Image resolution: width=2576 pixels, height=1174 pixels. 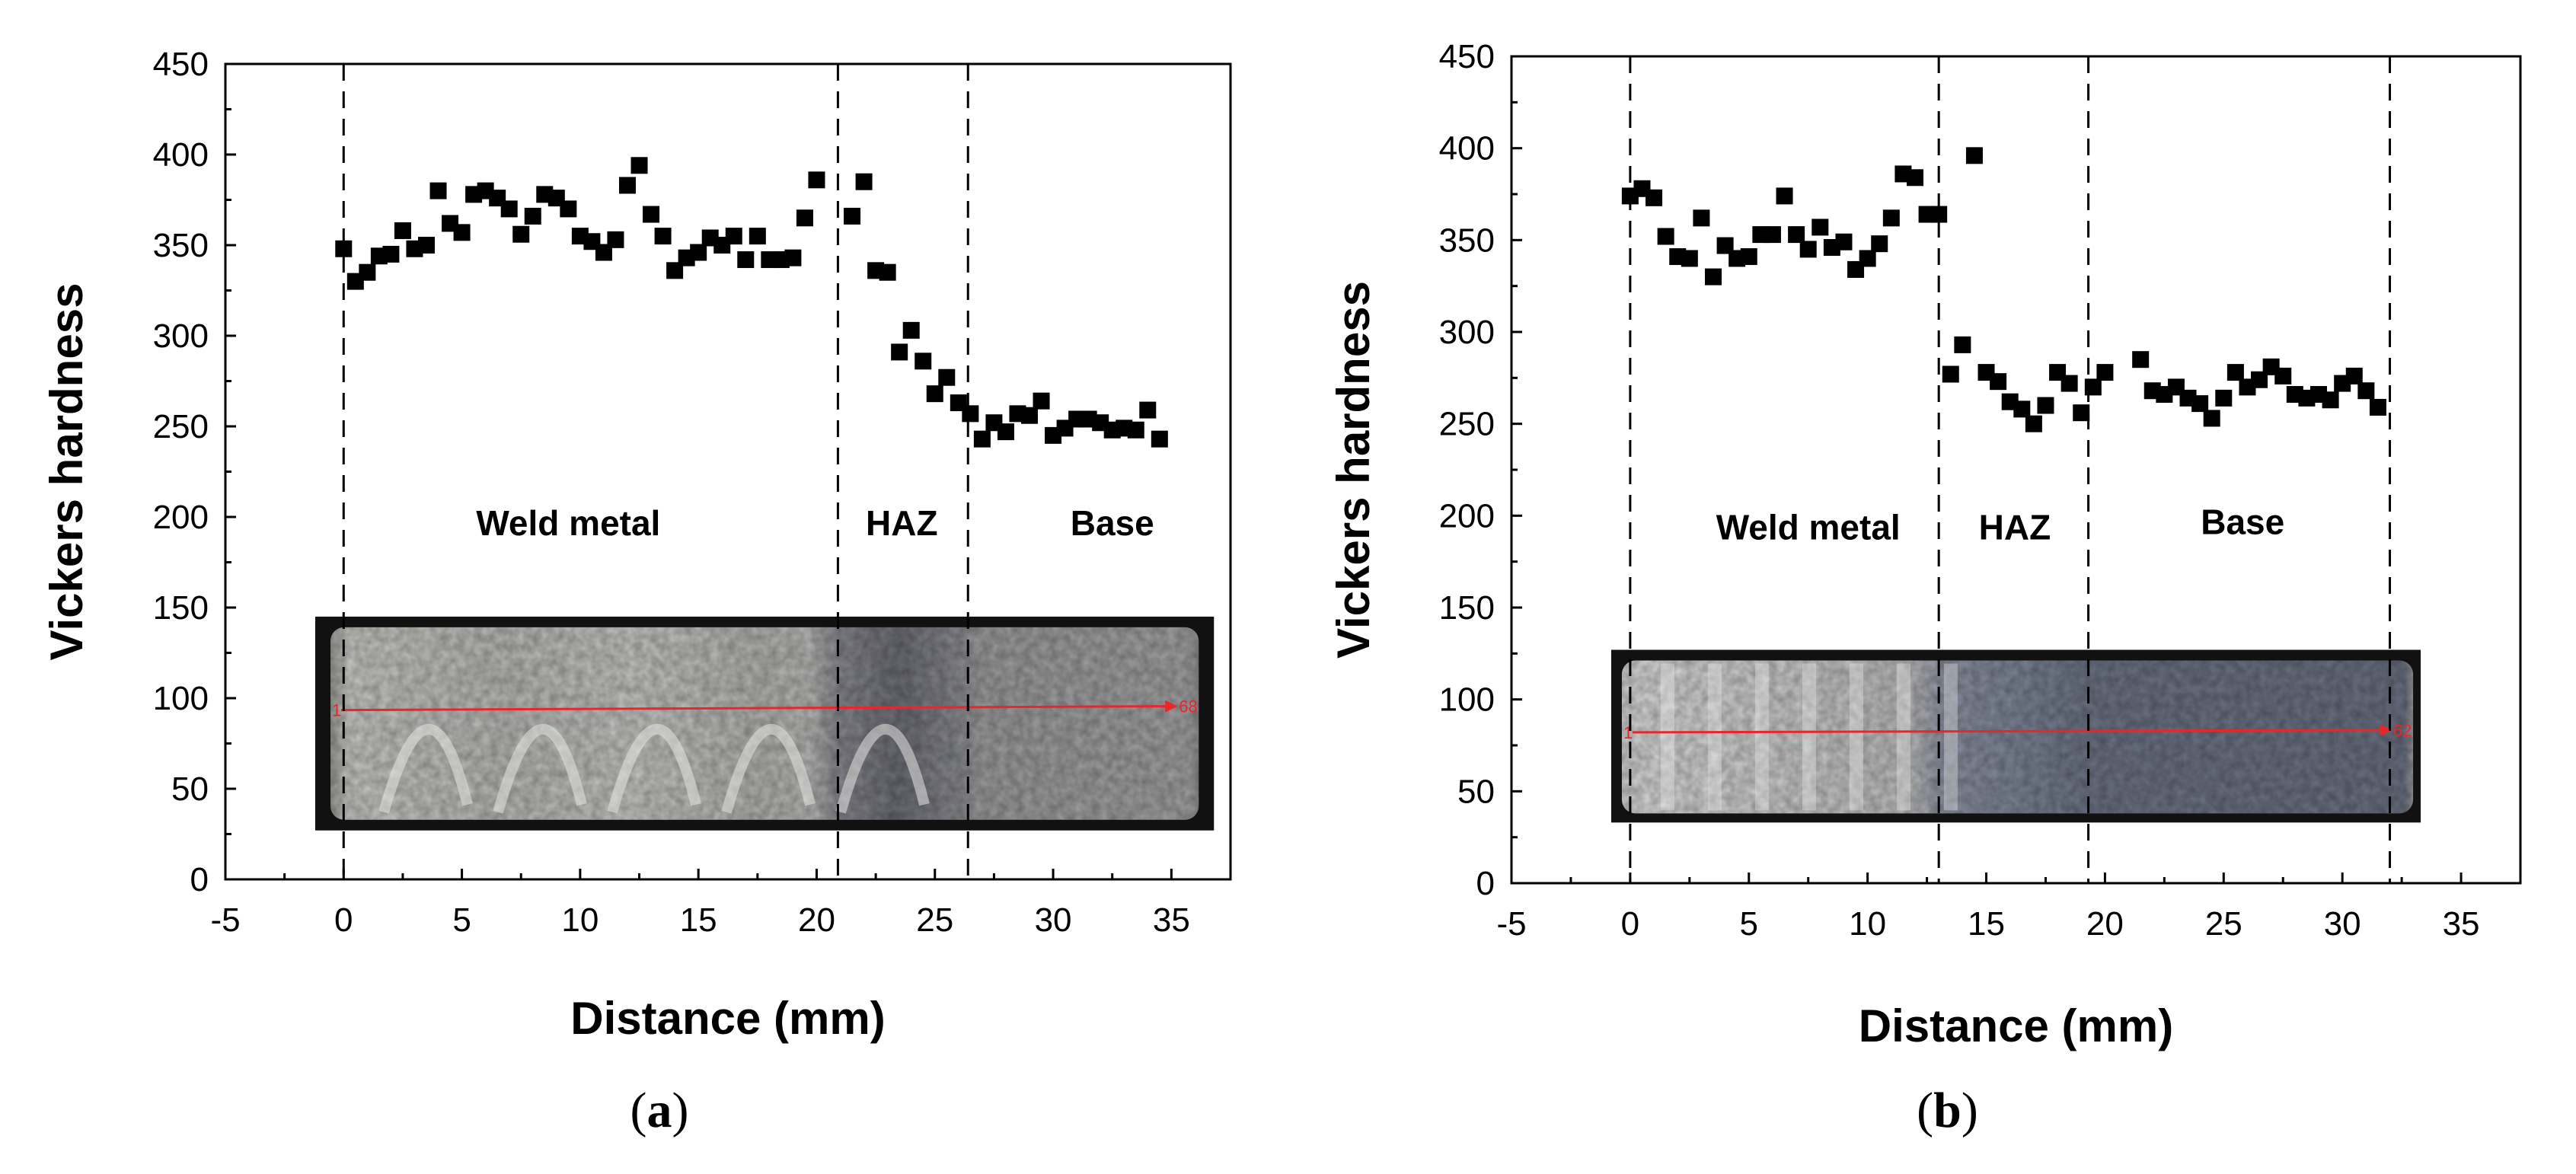 What do you see at coordinates (1630, 924) in the screenshot?
I see `x-tick-label: 0` at bounding box center [1630, 924].